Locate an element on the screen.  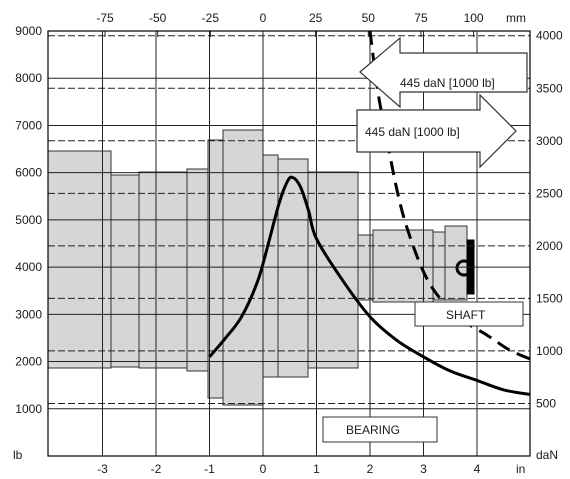
load-arrow-lower: 445 daN [1000 lb] is located at coordinates (436, 131).